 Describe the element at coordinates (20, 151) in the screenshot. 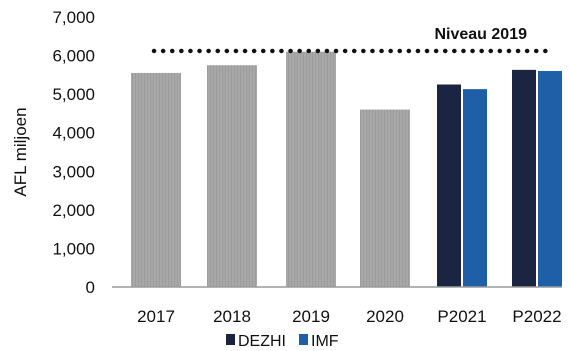

I see `y-axis-label: AFL miljoen` at that location.